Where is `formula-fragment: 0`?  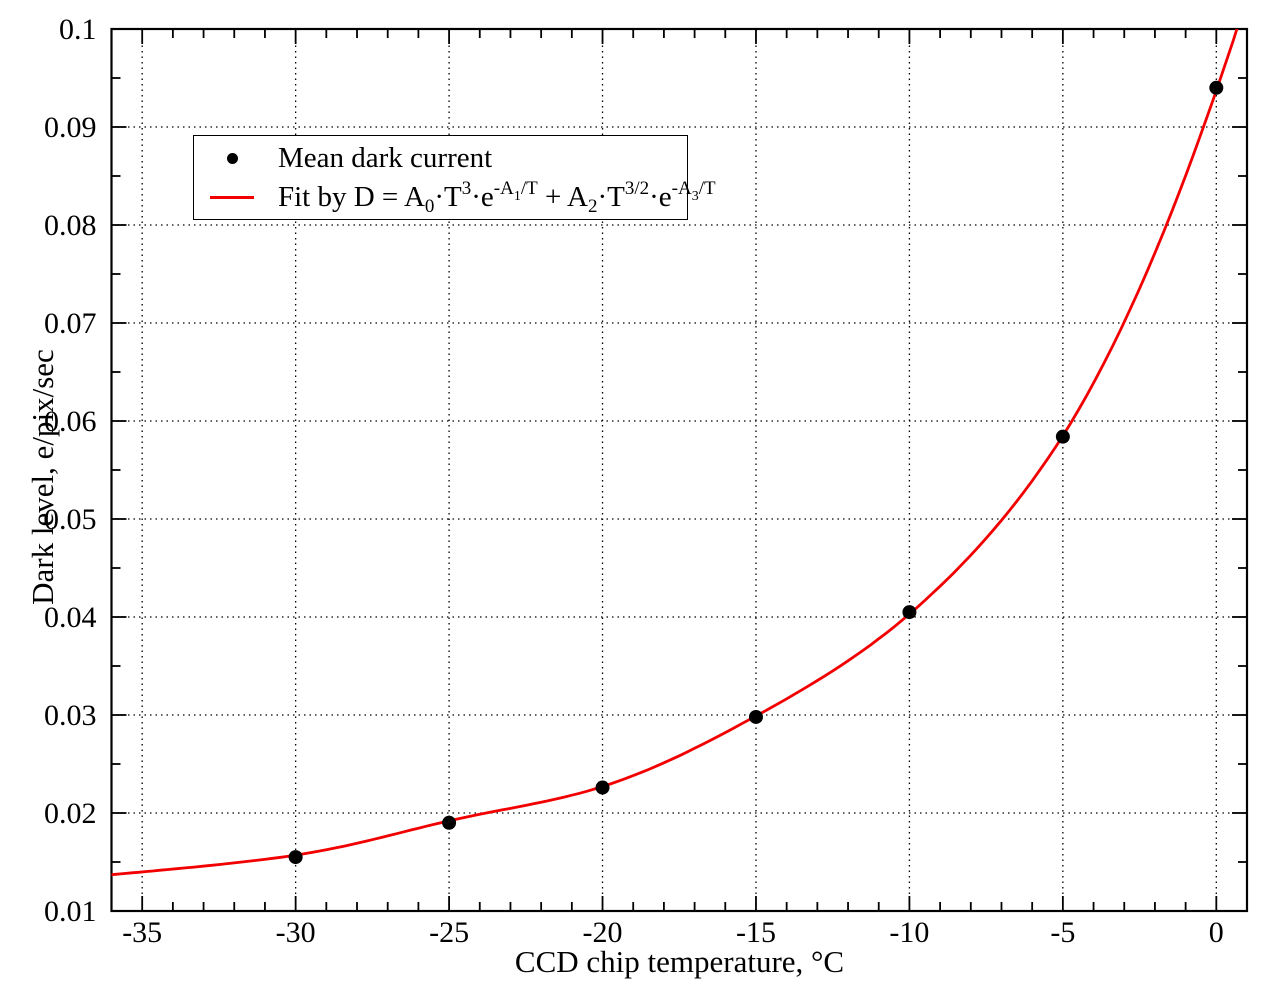 formula-fragment: 0 is located at coordinates (429, 206).